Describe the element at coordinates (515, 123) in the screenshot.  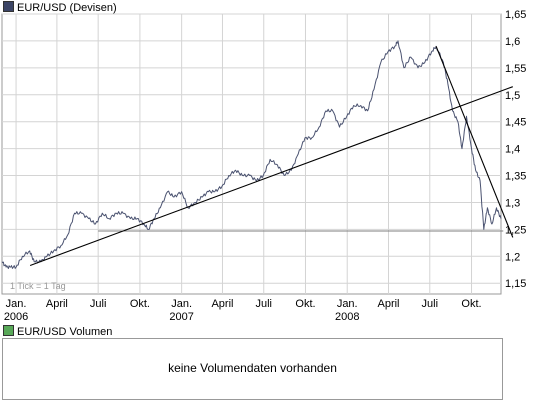
I see `y-tick-label: 1,45` at that location.